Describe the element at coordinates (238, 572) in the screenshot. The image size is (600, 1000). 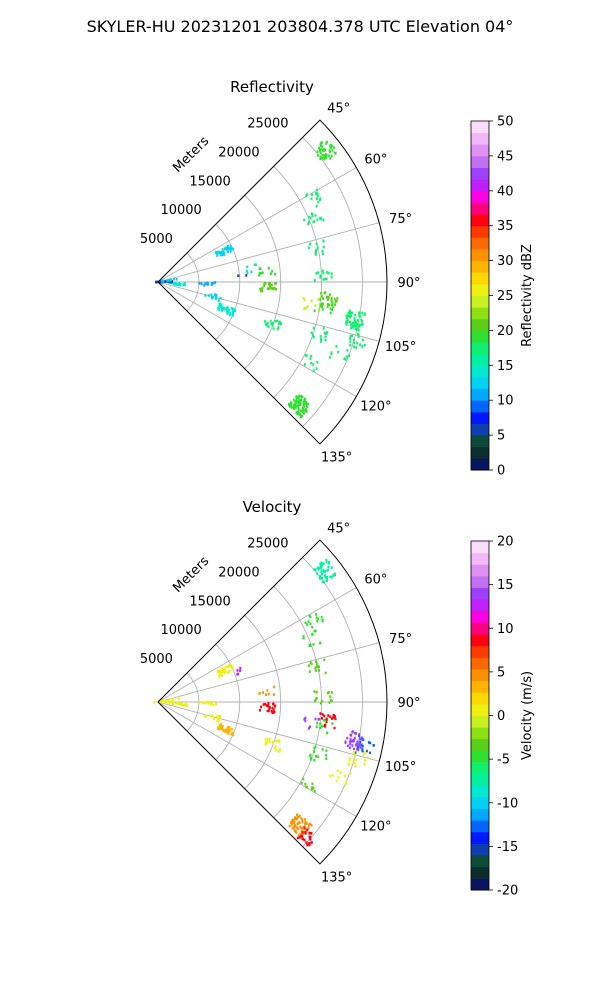
I see `r-tick-label: 20000` at that location.